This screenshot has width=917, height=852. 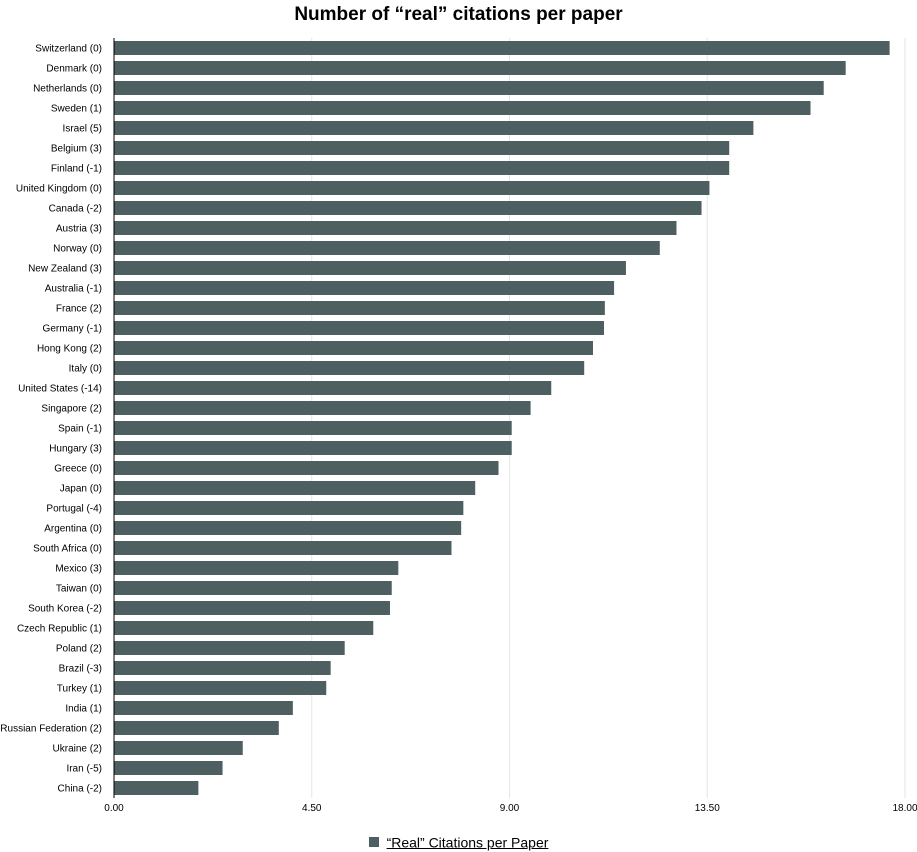 I want to click on category-label: Taiwan (0), so click(x=79, y=589).